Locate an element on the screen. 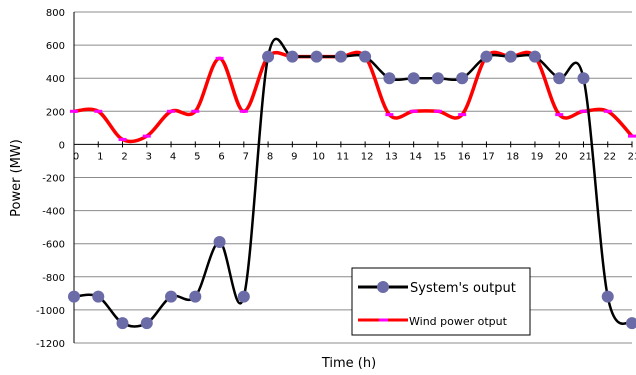  legend-box is located at coordinates (441, 301).